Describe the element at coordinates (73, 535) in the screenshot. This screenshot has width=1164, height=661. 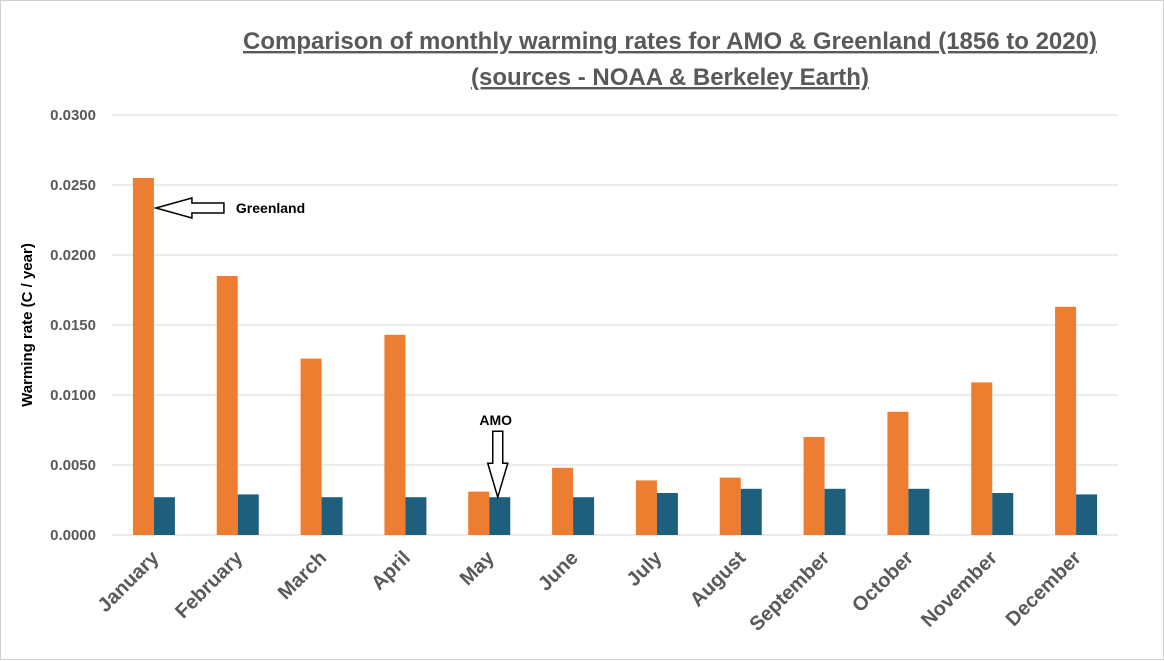
I see `y-tick-label: 0.0000` at that location.